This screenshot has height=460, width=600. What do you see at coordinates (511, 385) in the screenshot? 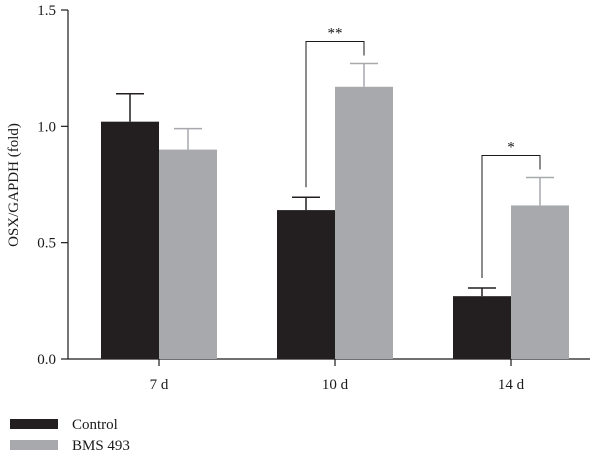
I see `x-tick-label: 14 d` at bounding box center [511, 385].